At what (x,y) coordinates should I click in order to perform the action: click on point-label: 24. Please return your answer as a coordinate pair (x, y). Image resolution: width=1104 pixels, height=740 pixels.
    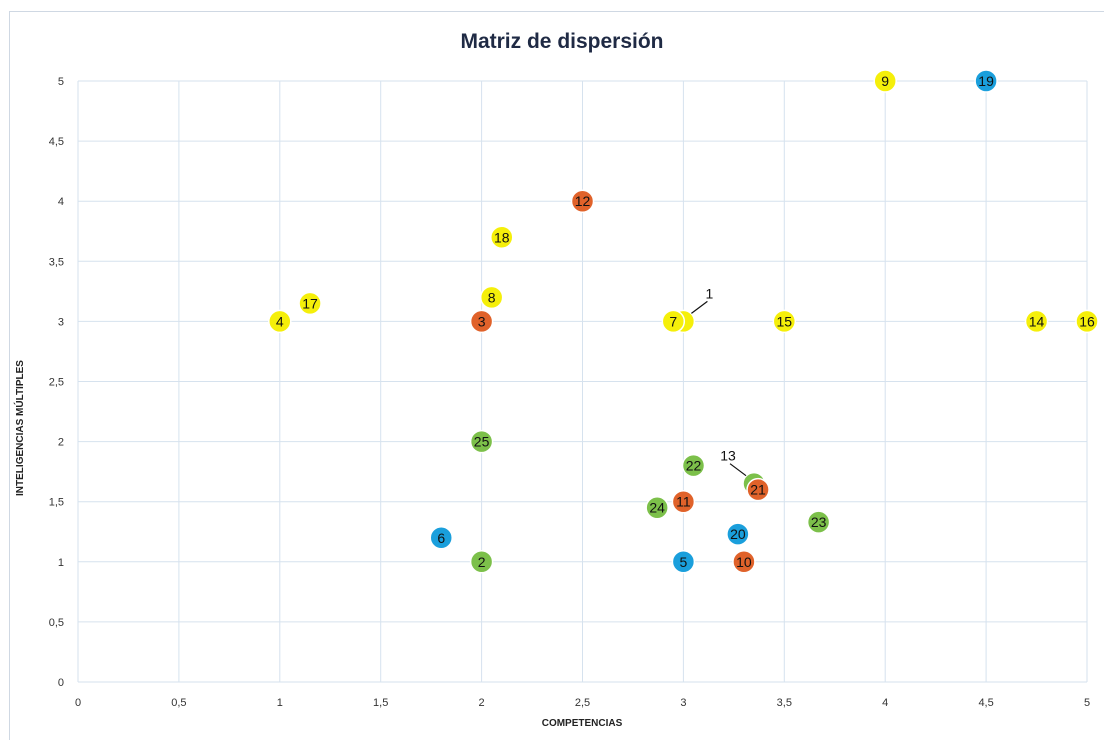
    Looking at the image, I should click on (657, 508).